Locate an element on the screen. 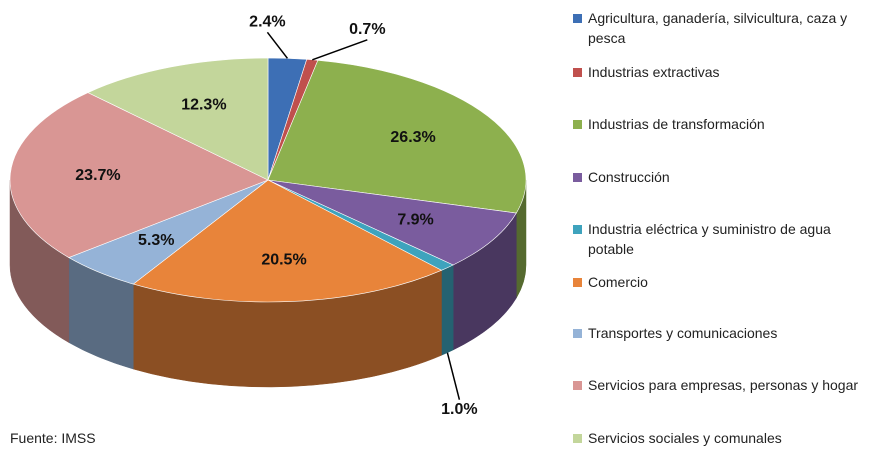  legend-item: Industrias extractivas is located at coordinates (722, 72).